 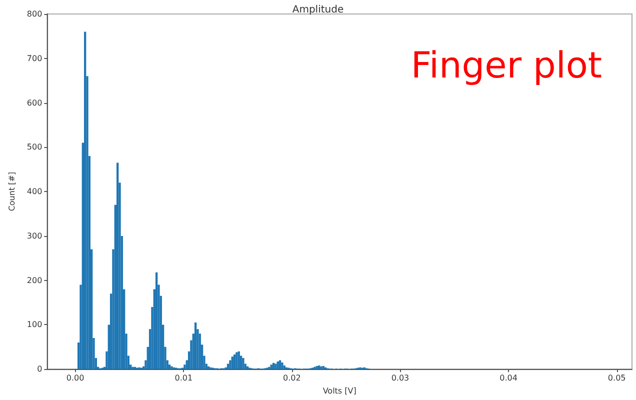 What do you see at coordinates (34, 14) in the screenshot?
I see `y-tick-label: 800` at bounding box center [34, 14].